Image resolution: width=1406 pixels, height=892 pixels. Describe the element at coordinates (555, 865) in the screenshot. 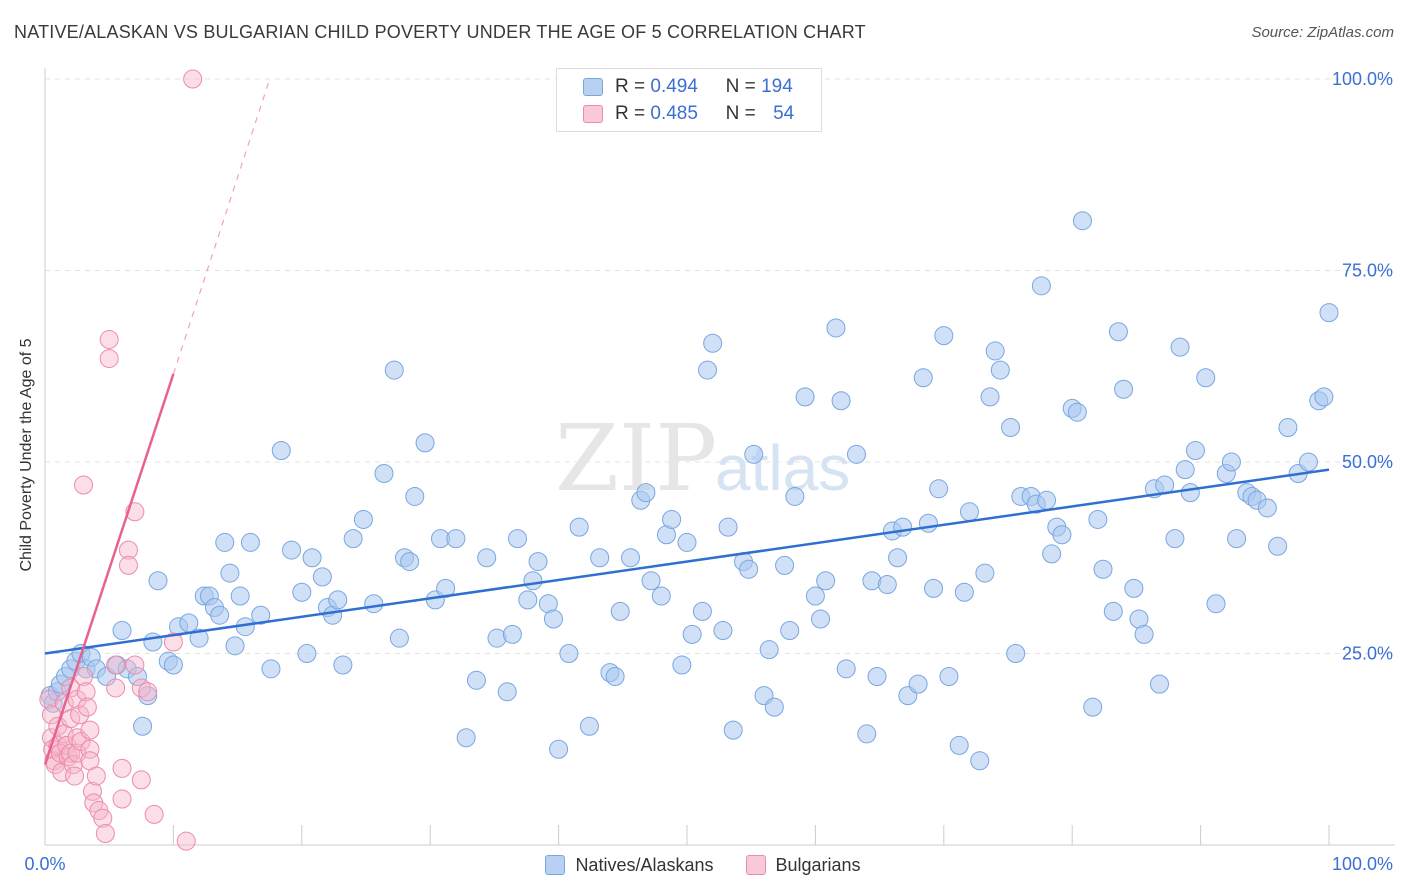

I see `legend-swatch-blue` at that location.